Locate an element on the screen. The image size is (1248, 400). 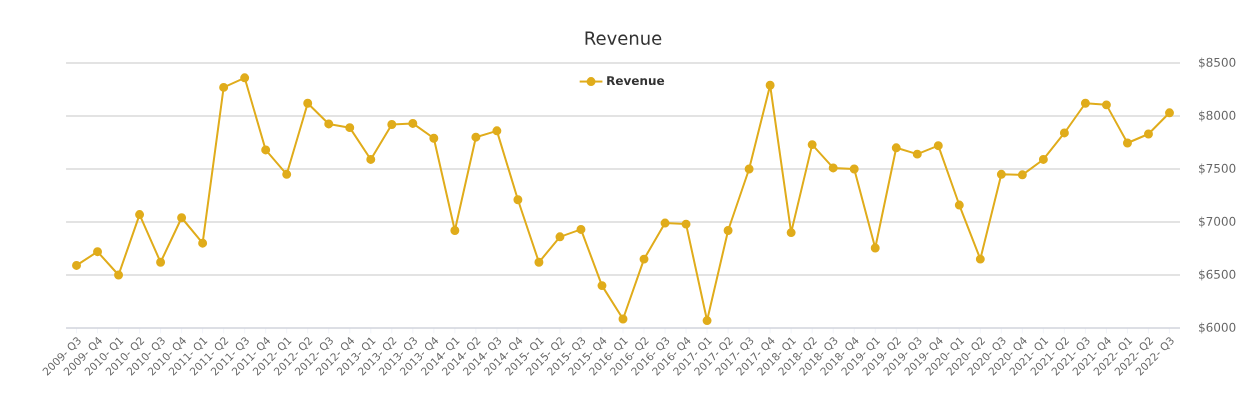
y-tick-label: $8500 is located at coordinates (1217, 63).